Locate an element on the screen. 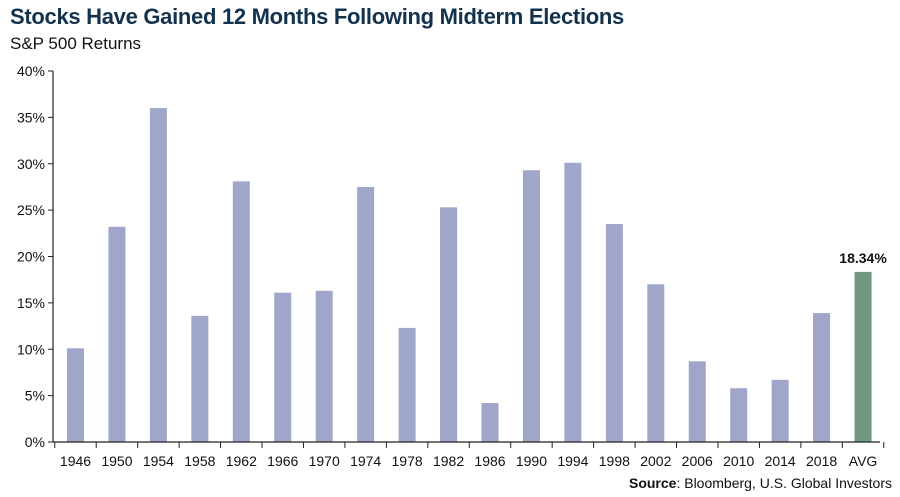  x-tick-label: 2006 is located at coordinates (697, 461).